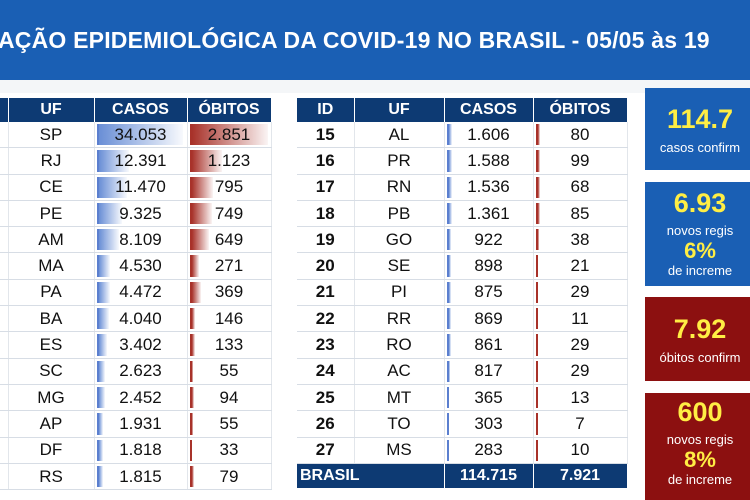  What do you see at coordinates (580, 319) in the screenshot?
I see `row-deaths: 11` at bounding box center [580, 319].